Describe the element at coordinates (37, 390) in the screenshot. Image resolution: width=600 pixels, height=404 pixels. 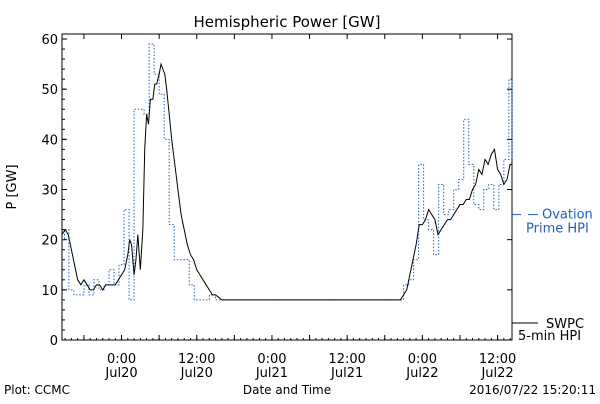
I see `footer-plot-credit: Plot: CCMC` at that location.